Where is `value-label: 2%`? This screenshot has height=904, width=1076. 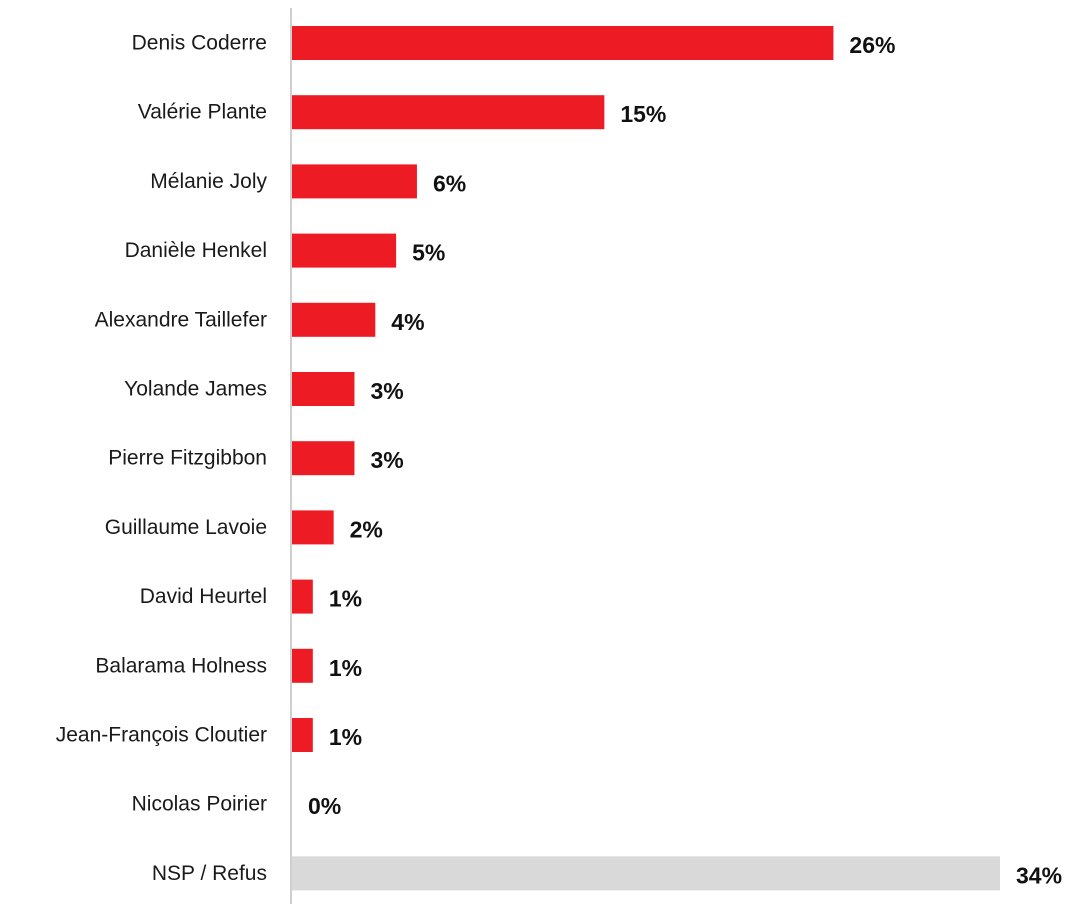 value-label: 2% is located at coordinates (366, 529).